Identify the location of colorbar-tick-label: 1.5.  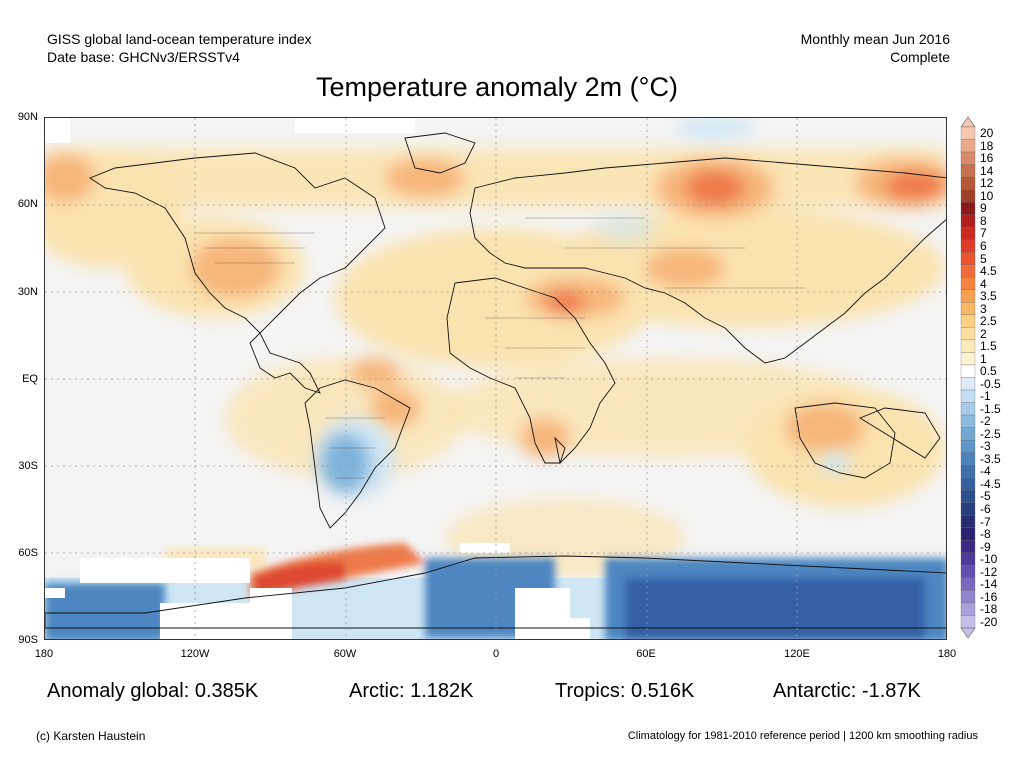
(988, 346).